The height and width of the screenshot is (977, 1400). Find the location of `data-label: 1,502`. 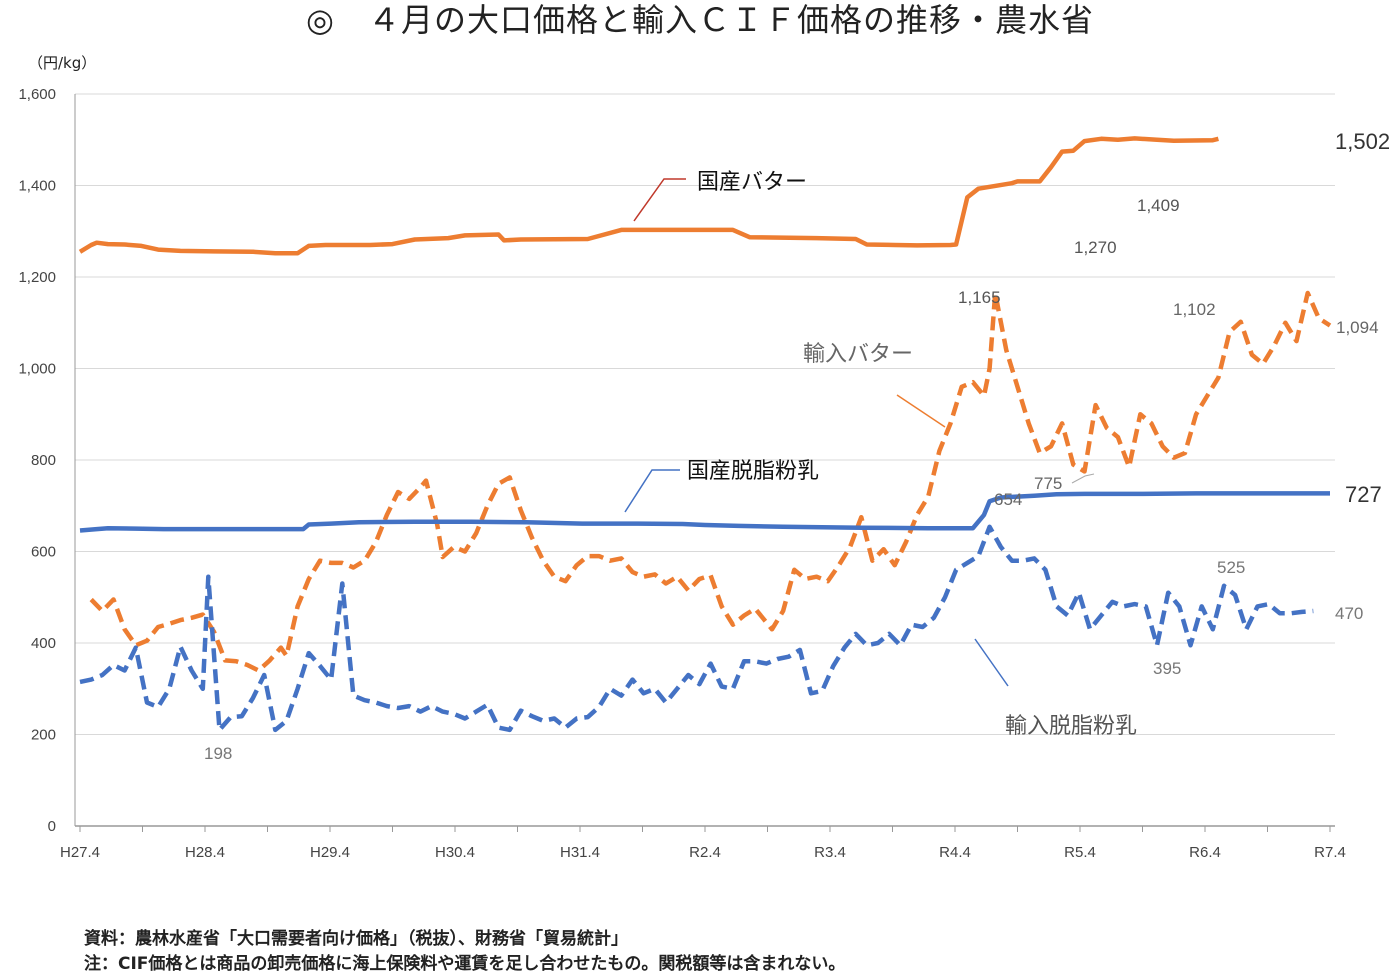

data-label: 1,502 is located at coordinates (1362, 141).